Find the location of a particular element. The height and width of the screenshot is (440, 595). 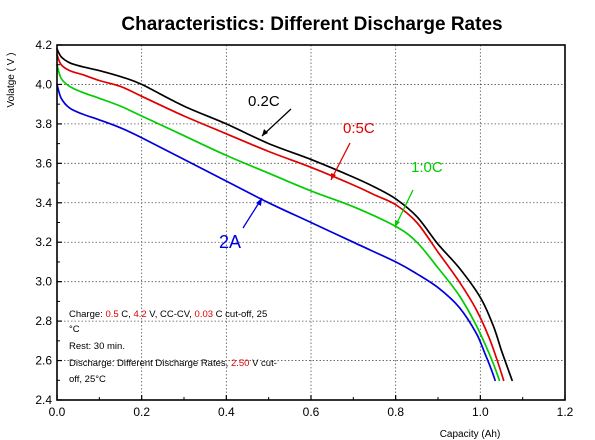

label-pointer-1-0c is located at coordinates (404, 208).